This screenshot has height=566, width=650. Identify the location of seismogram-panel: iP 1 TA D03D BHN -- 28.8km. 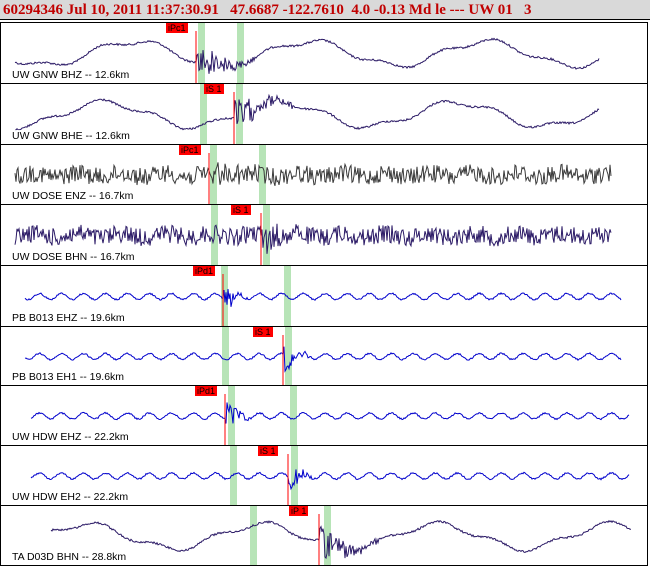
(324, 535).